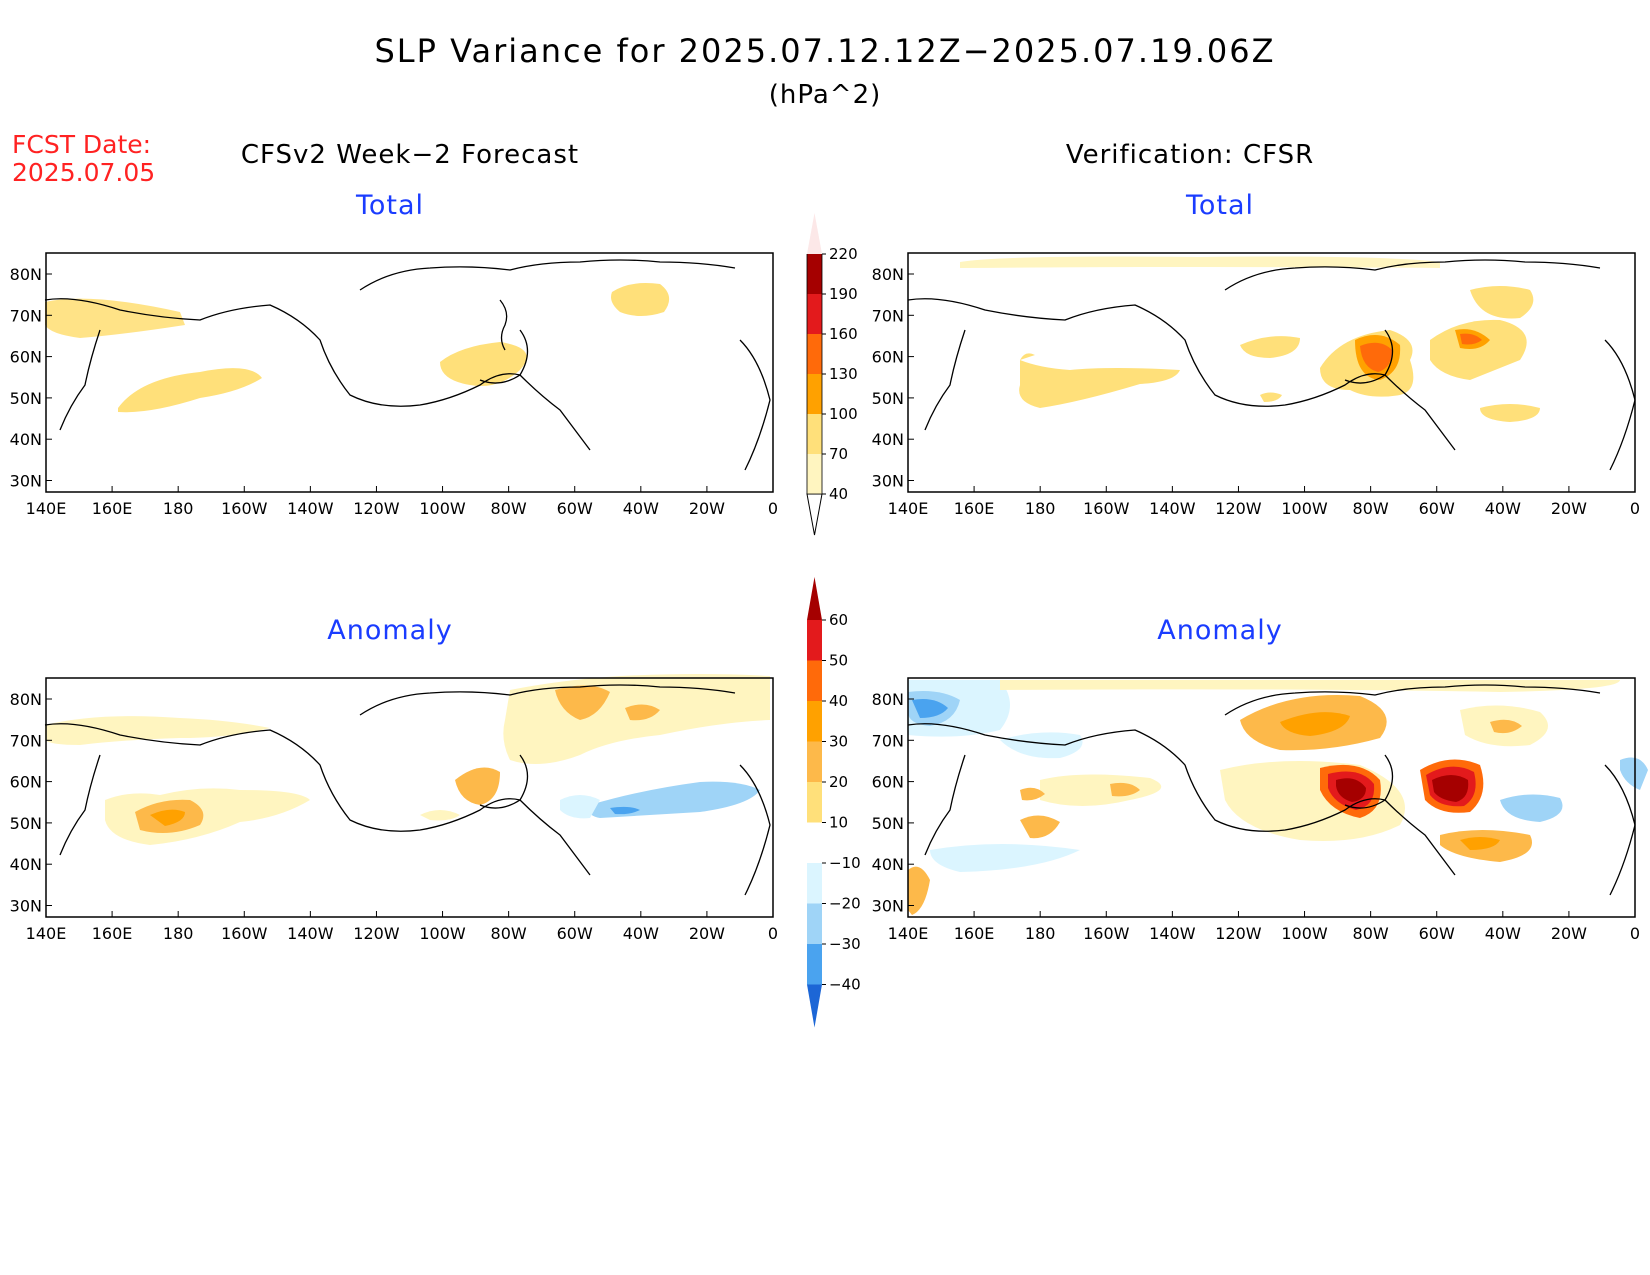 The height and width of the screenshot is (1275, 1650). What do you see at coordinates (26, 315) in the screenshot?
I see `lat-tick-label: 70N` at bounding box center [26, 315].